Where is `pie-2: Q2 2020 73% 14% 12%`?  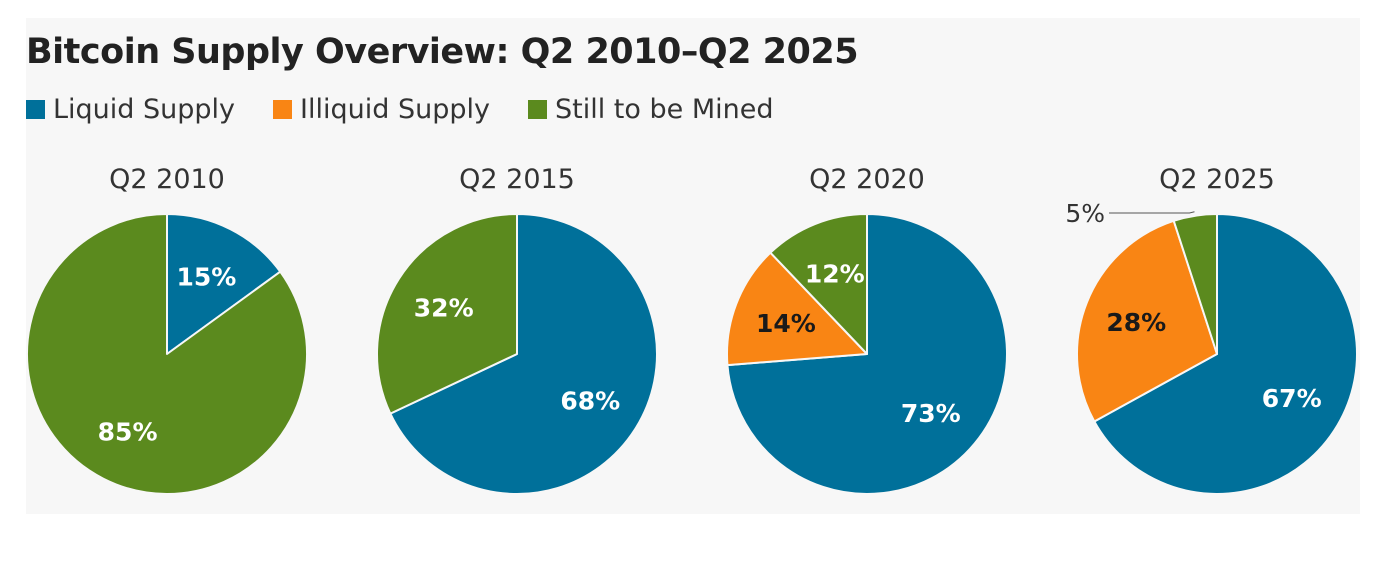
pie-2: Q2 2020 73% 14% 12% is located at coordinates (867, 329).